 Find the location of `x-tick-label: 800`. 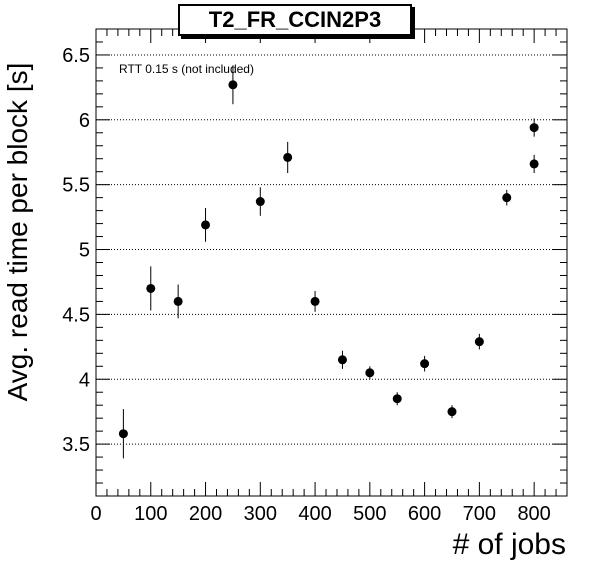

x-tick-label: 800 is located at coordinates (533, 514).